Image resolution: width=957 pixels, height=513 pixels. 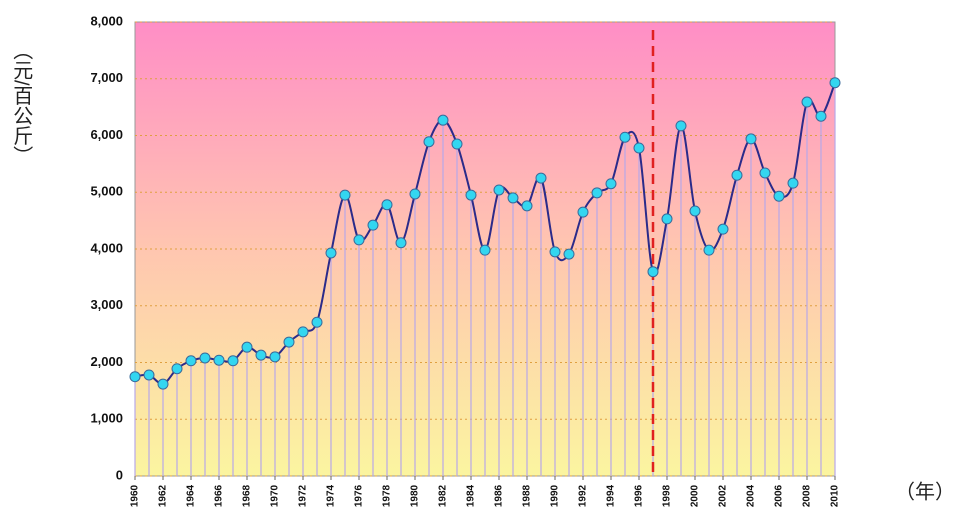 What do you see at coordinates (667, 495) in the screenshot?
I see `x-tick-label: 1998` at bounding box center [667, 495].